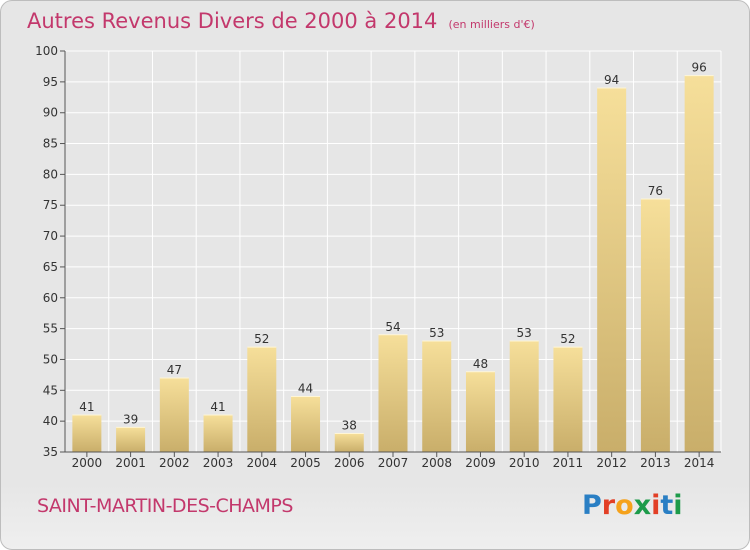  Describe the element at coordinates (611, 80) in the screenshot. I see `data-label: 94` at that location.